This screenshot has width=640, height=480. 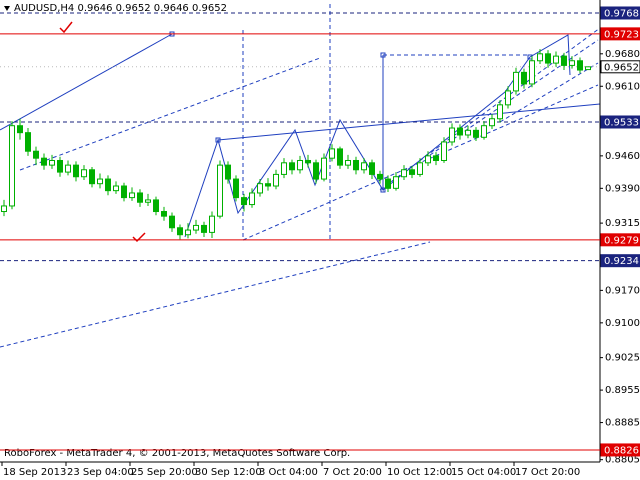 I want to click on menu-arrow, so click(x=7, y=8).